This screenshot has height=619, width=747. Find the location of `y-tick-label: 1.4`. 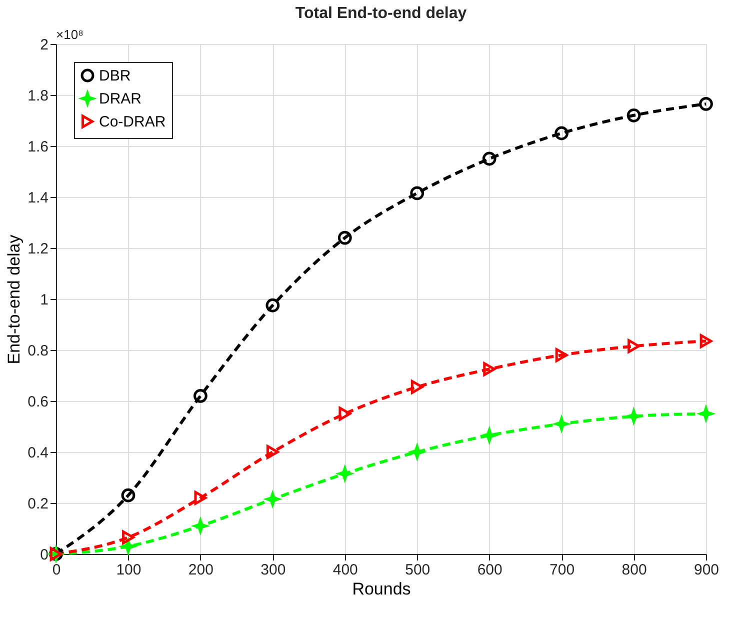

y-tick-label: 1.4 is located at coordinates (38, 198).